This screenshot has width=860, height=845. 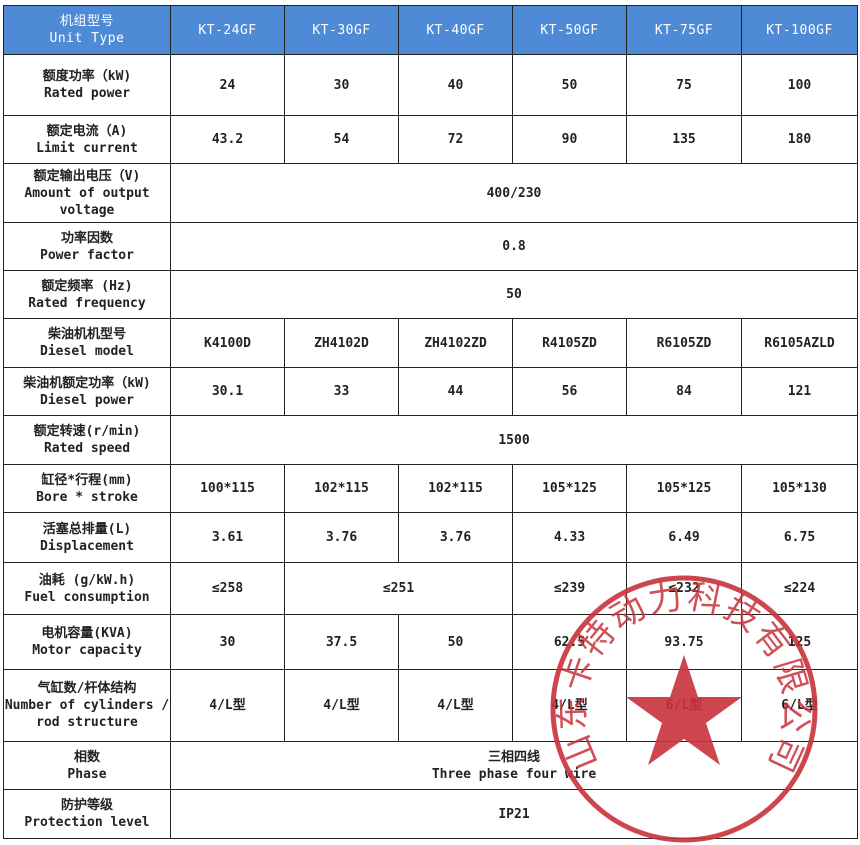 I want to click on value-cell: 90, so click(x=569, y=139).